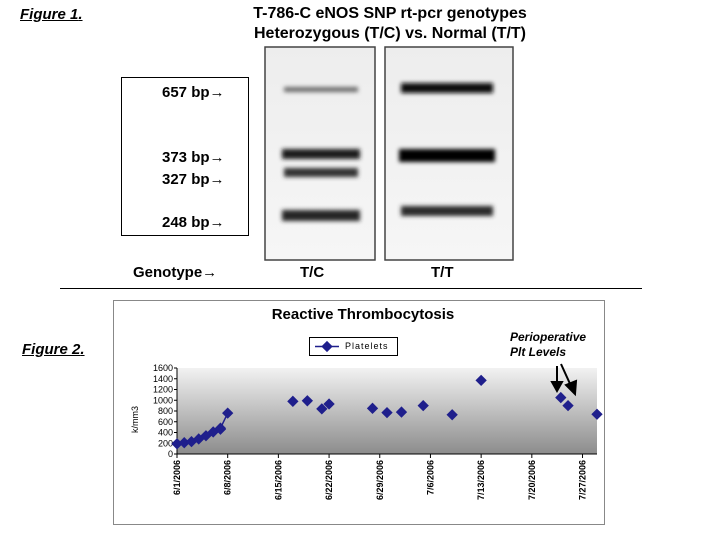 This screenshot has width=720, height=540. What do you see at coordinates (193, 92) in the screenshot?
I see `marker-657: 657 bp→` at bounding box center [193, 92].